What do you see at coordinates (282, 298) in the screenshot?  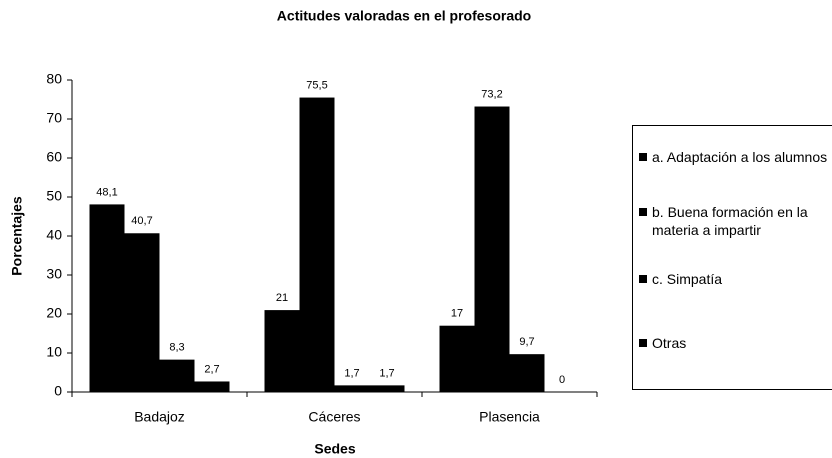 I see `value-label: 21` at bounding box center [282, 298].